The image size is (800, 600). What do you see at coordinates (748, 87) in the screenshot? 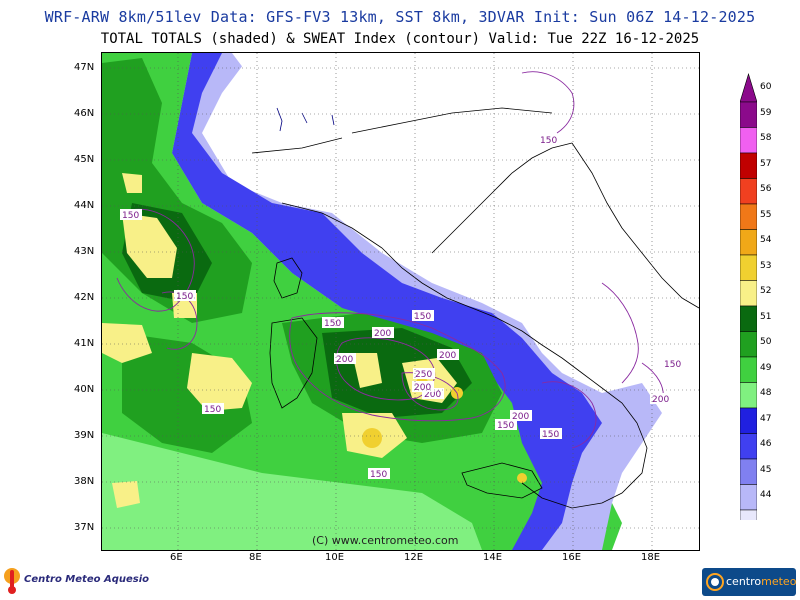
I see `colorbar-arrow` at bounding box center [748, 87].